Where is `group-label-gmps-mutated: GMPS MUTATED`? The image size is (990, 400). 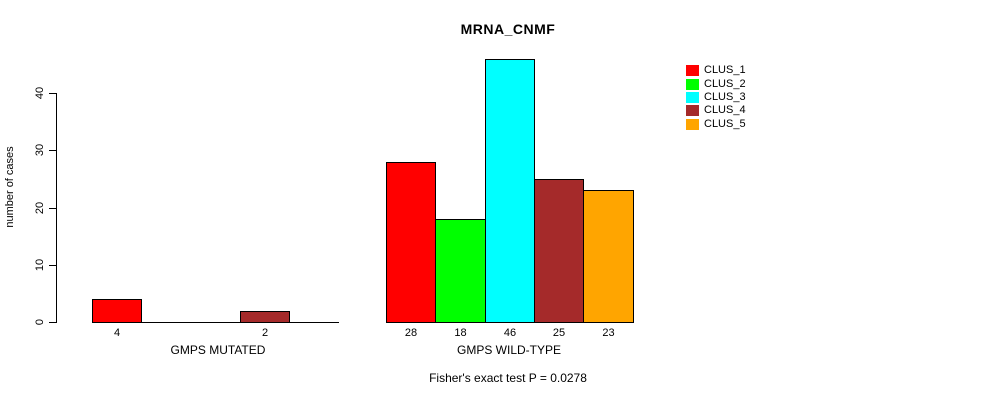
group-label-gmps-mutated: GMPS MUTATED is located at coordinates (218, 350).